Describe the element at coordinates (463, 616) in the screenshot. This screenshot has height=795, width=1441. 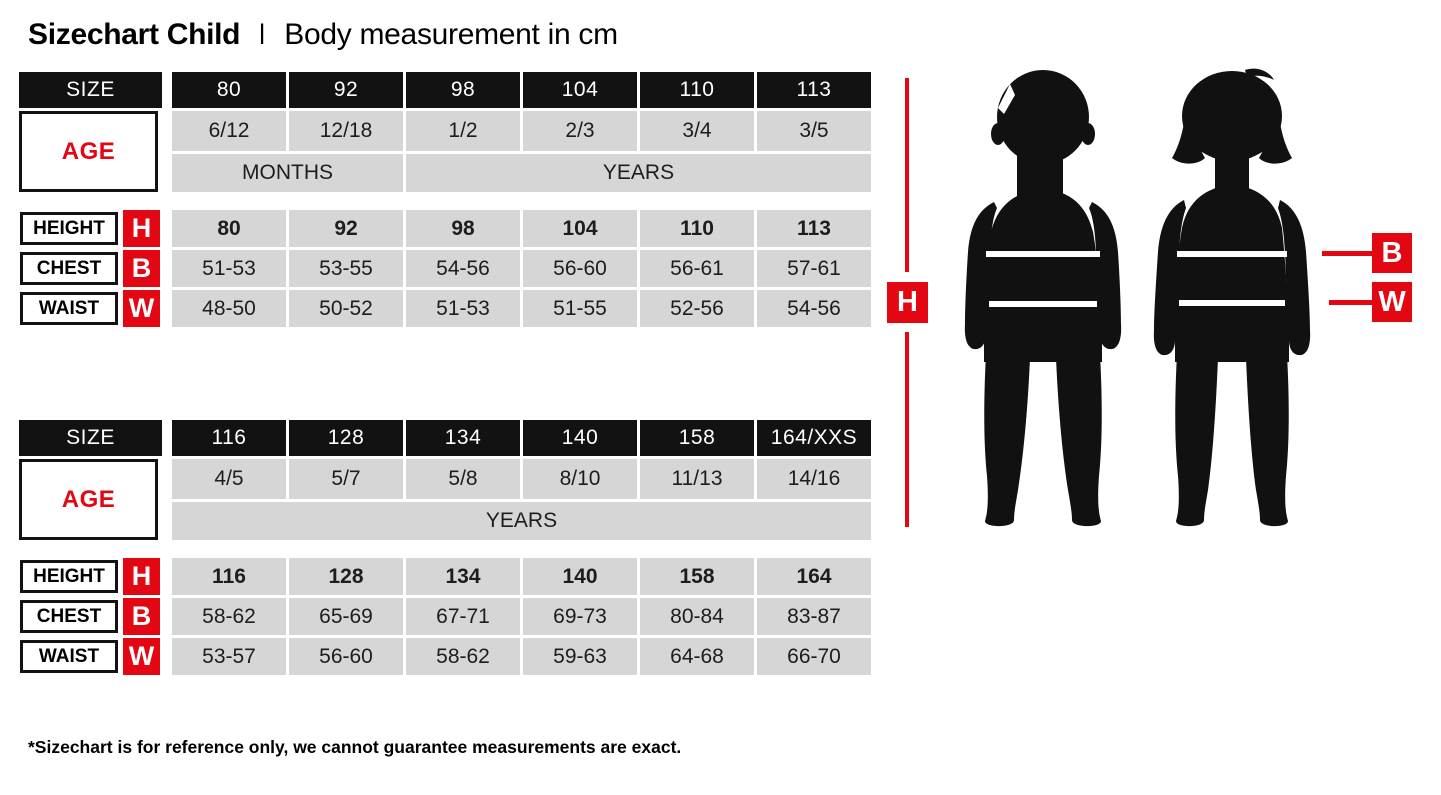
I see `value-cell: 67-71` at that location.